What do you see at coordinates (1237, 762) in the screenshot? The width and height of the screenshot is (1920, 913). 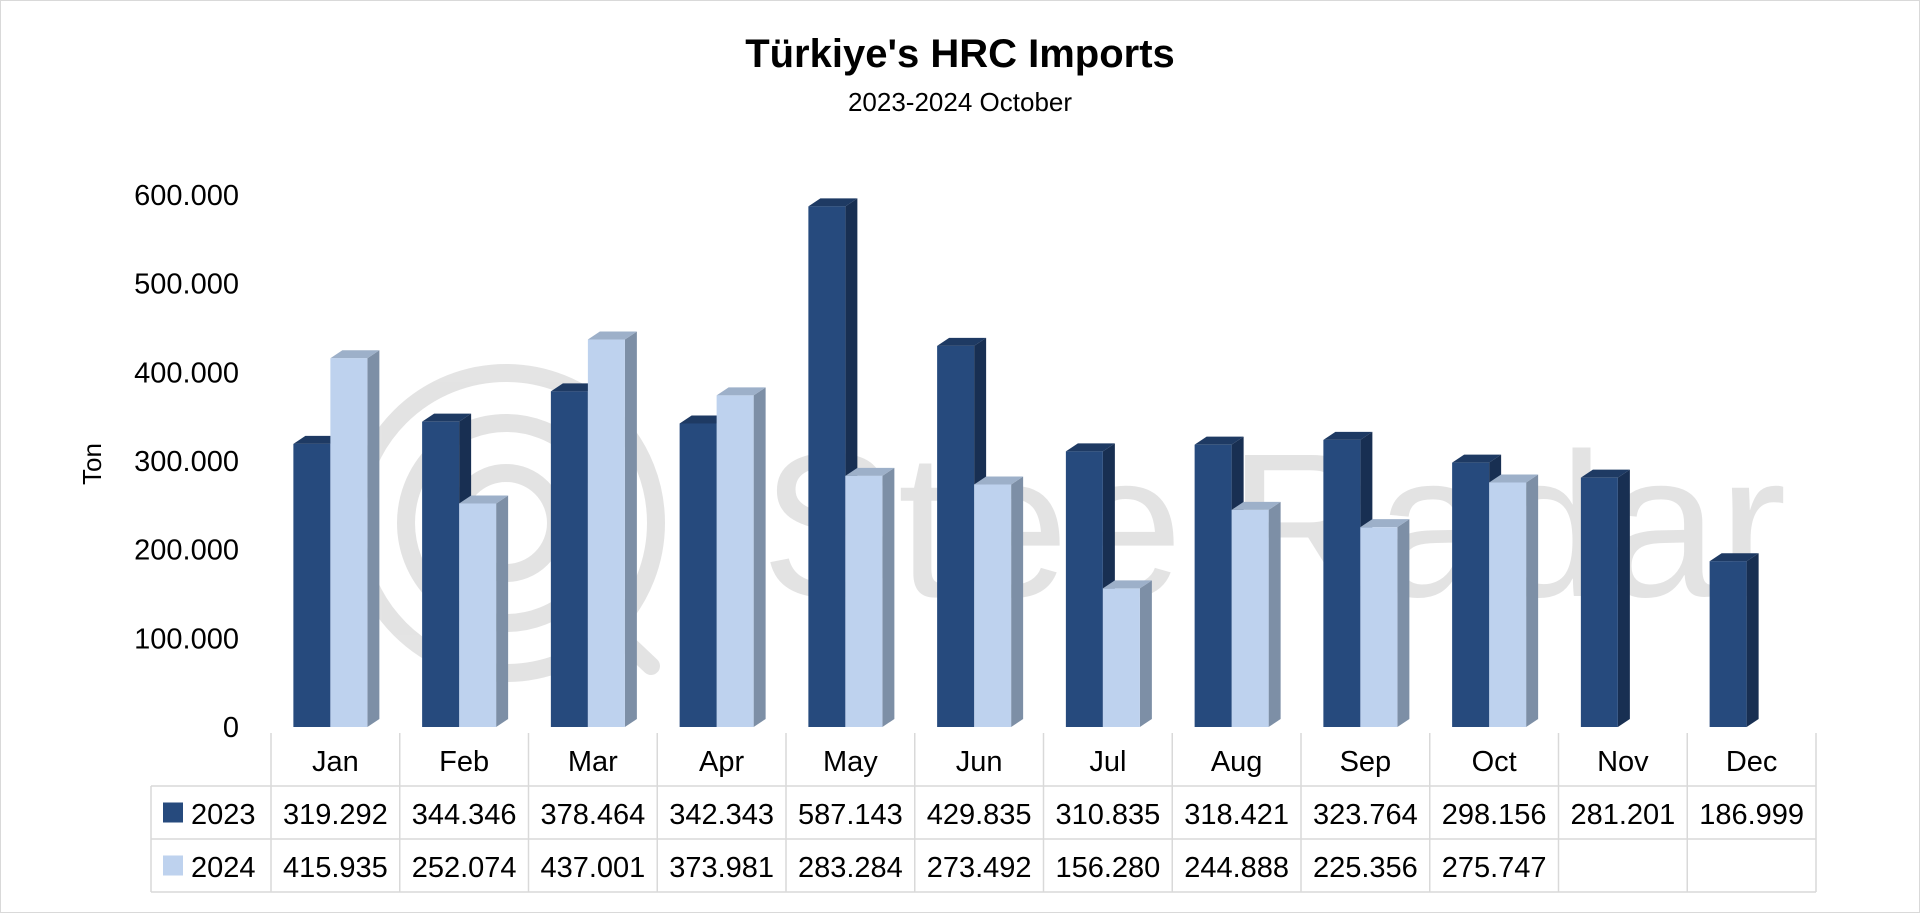 I see `category-label: Aug` at bounding box center [1237, 762].